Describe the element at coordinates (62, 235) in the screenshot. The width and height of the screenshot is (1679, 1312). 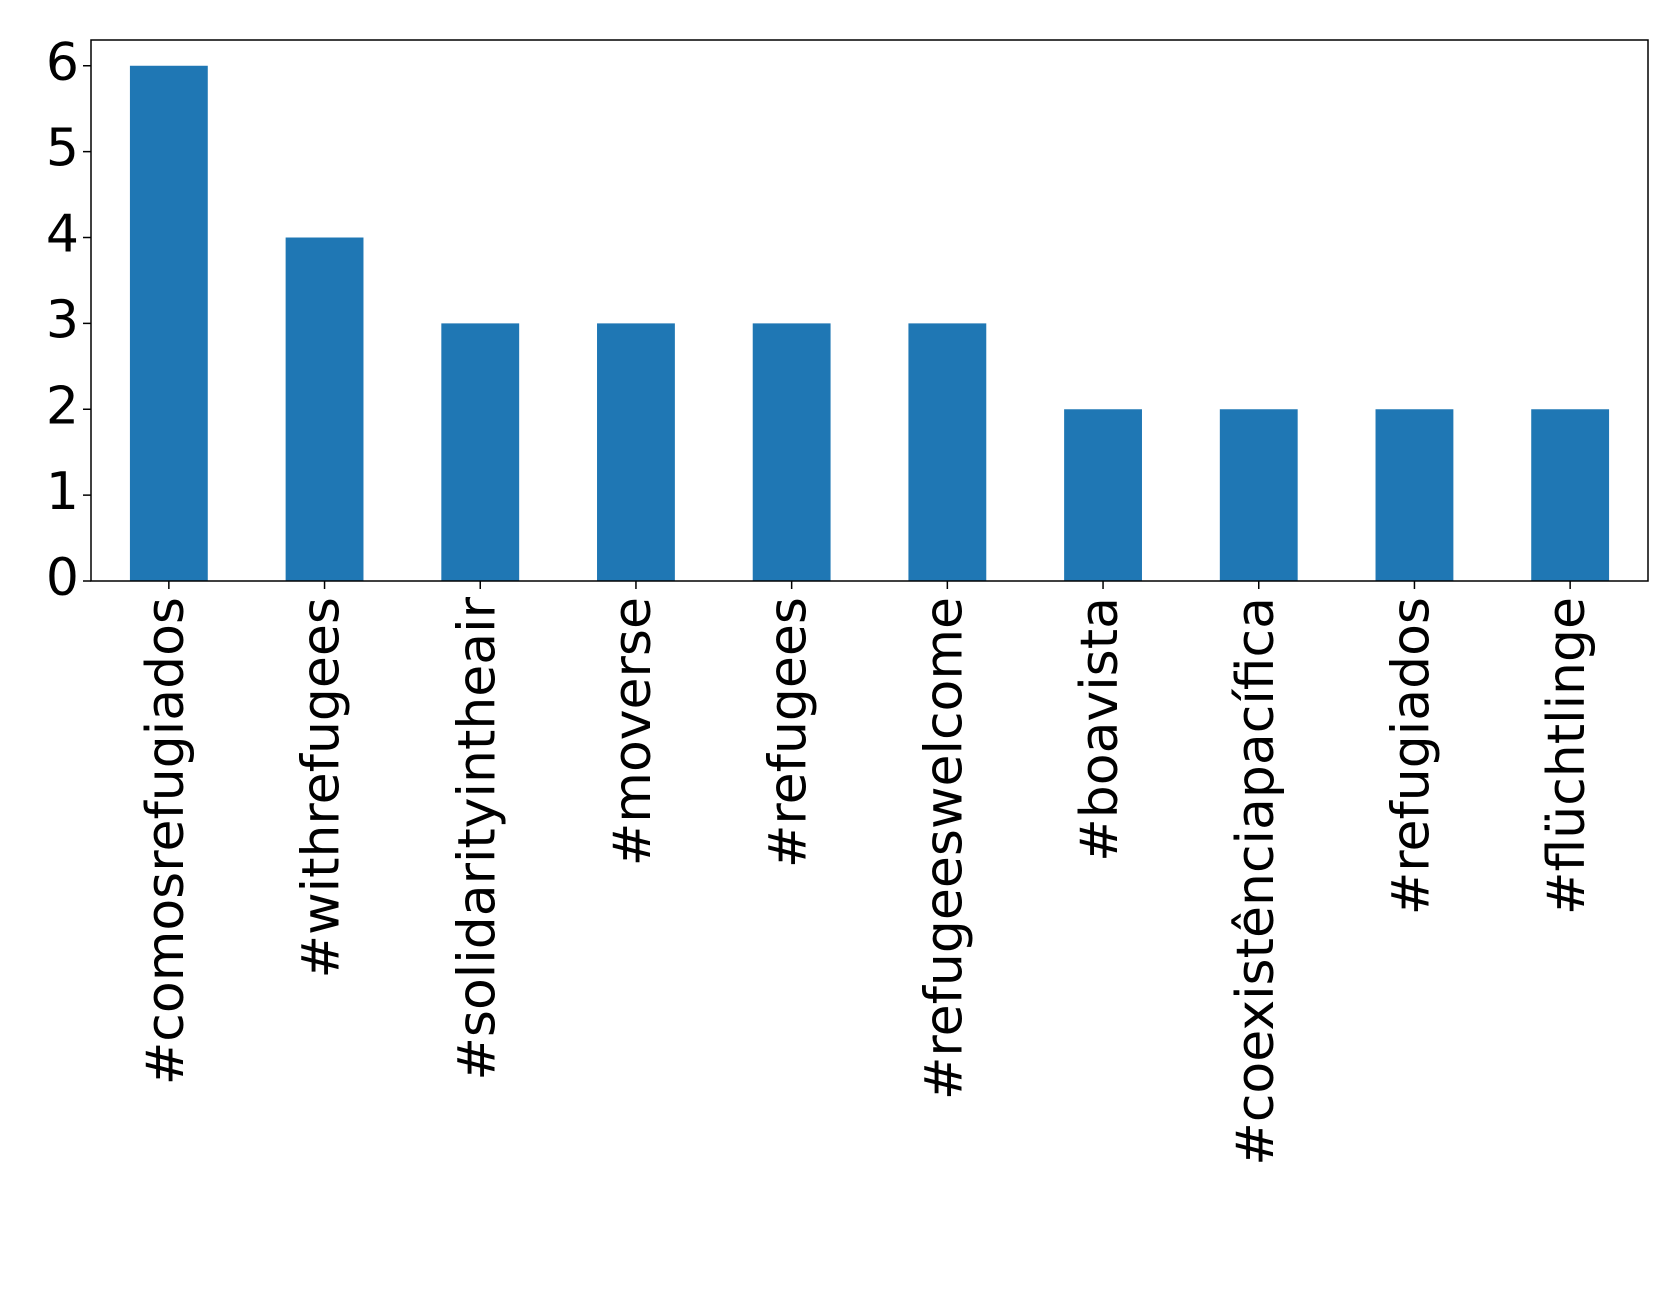
I see `y-tick-label: 4` at that location.